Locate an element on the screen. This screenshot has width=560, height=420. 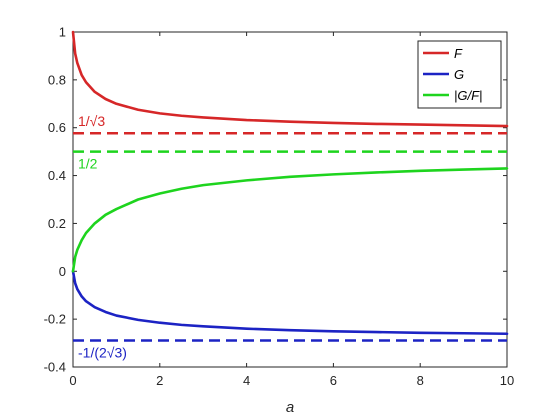
y-tick-label: -0.4 is located at coordinates (55, 367).